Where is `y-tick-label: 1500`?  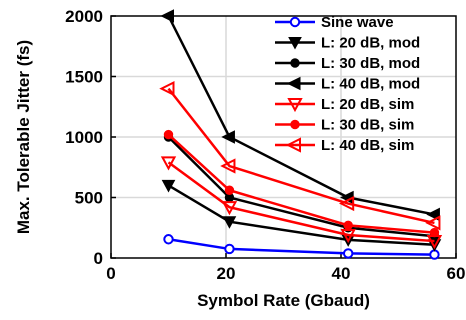 y-tick-label: 1500 is located at coordinates (84, 77).